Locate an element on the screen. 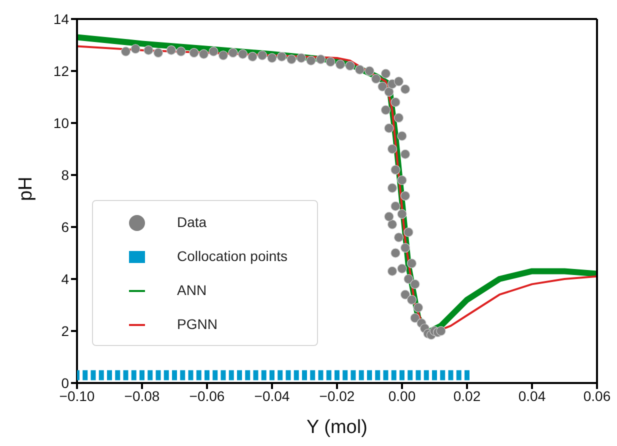 Image resolution: width=617 pixels, height=446 pixels. y-axis-title: pH is located at coordinates (26, 188).